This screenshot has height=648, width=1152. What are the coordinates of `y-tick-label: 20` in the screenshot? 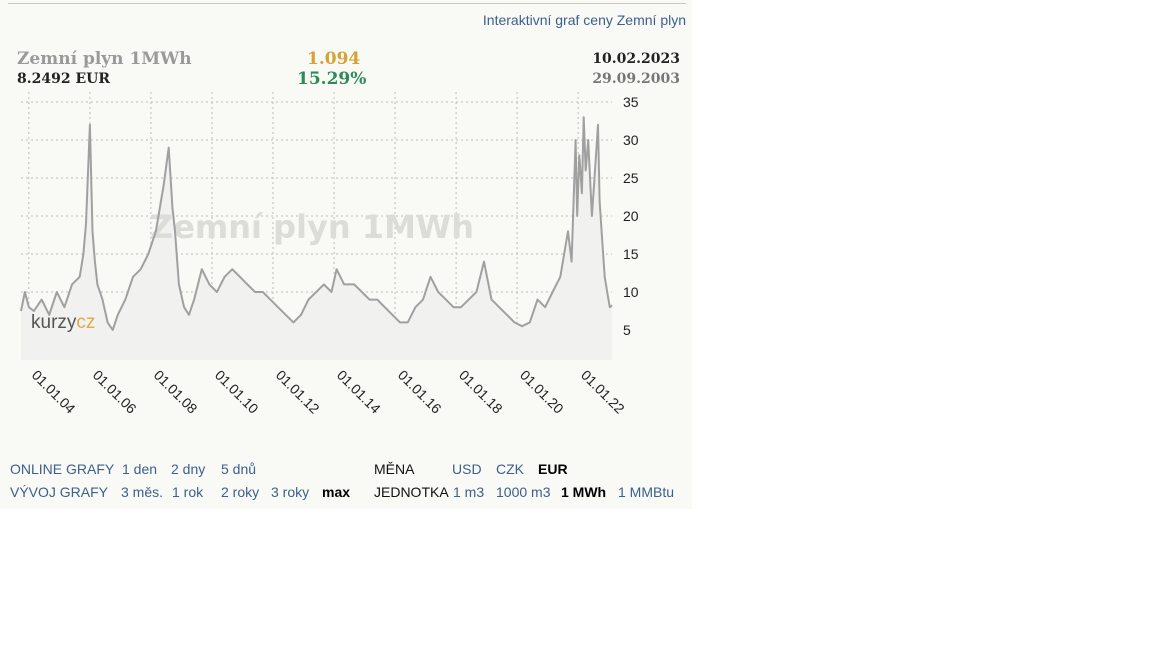 It's located at (631, 216).